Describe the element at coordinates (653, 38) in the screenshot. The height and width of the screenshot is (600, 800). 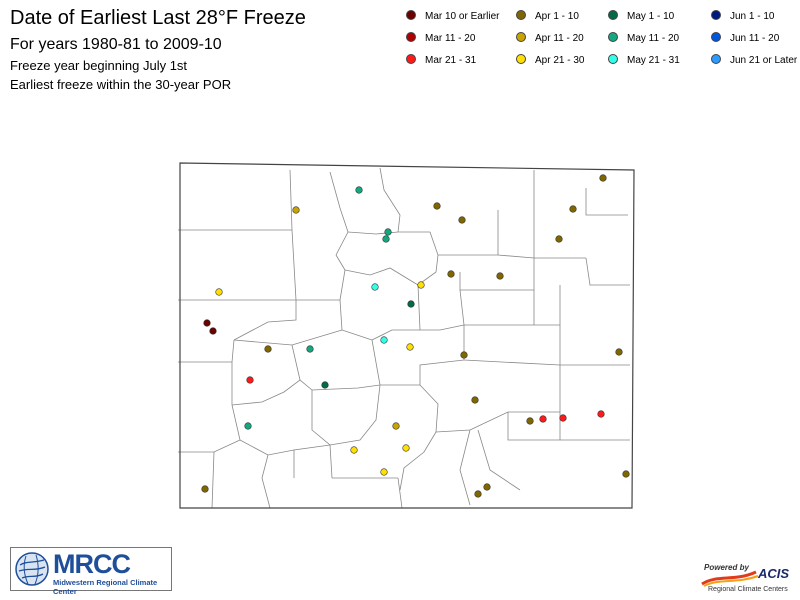
I see `legend-label: May 11 - 20` at that location.